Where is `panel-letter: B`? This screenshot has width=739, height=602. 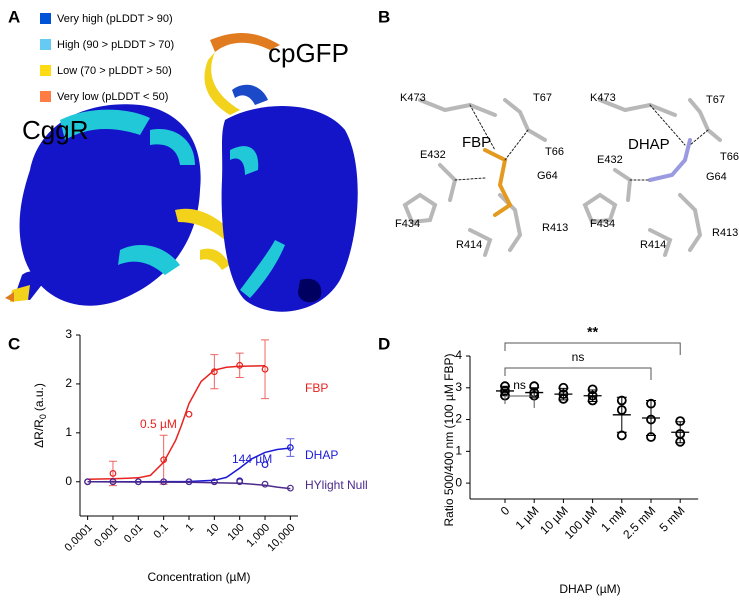
panel-letter: B is located at coordinates (384, 16).